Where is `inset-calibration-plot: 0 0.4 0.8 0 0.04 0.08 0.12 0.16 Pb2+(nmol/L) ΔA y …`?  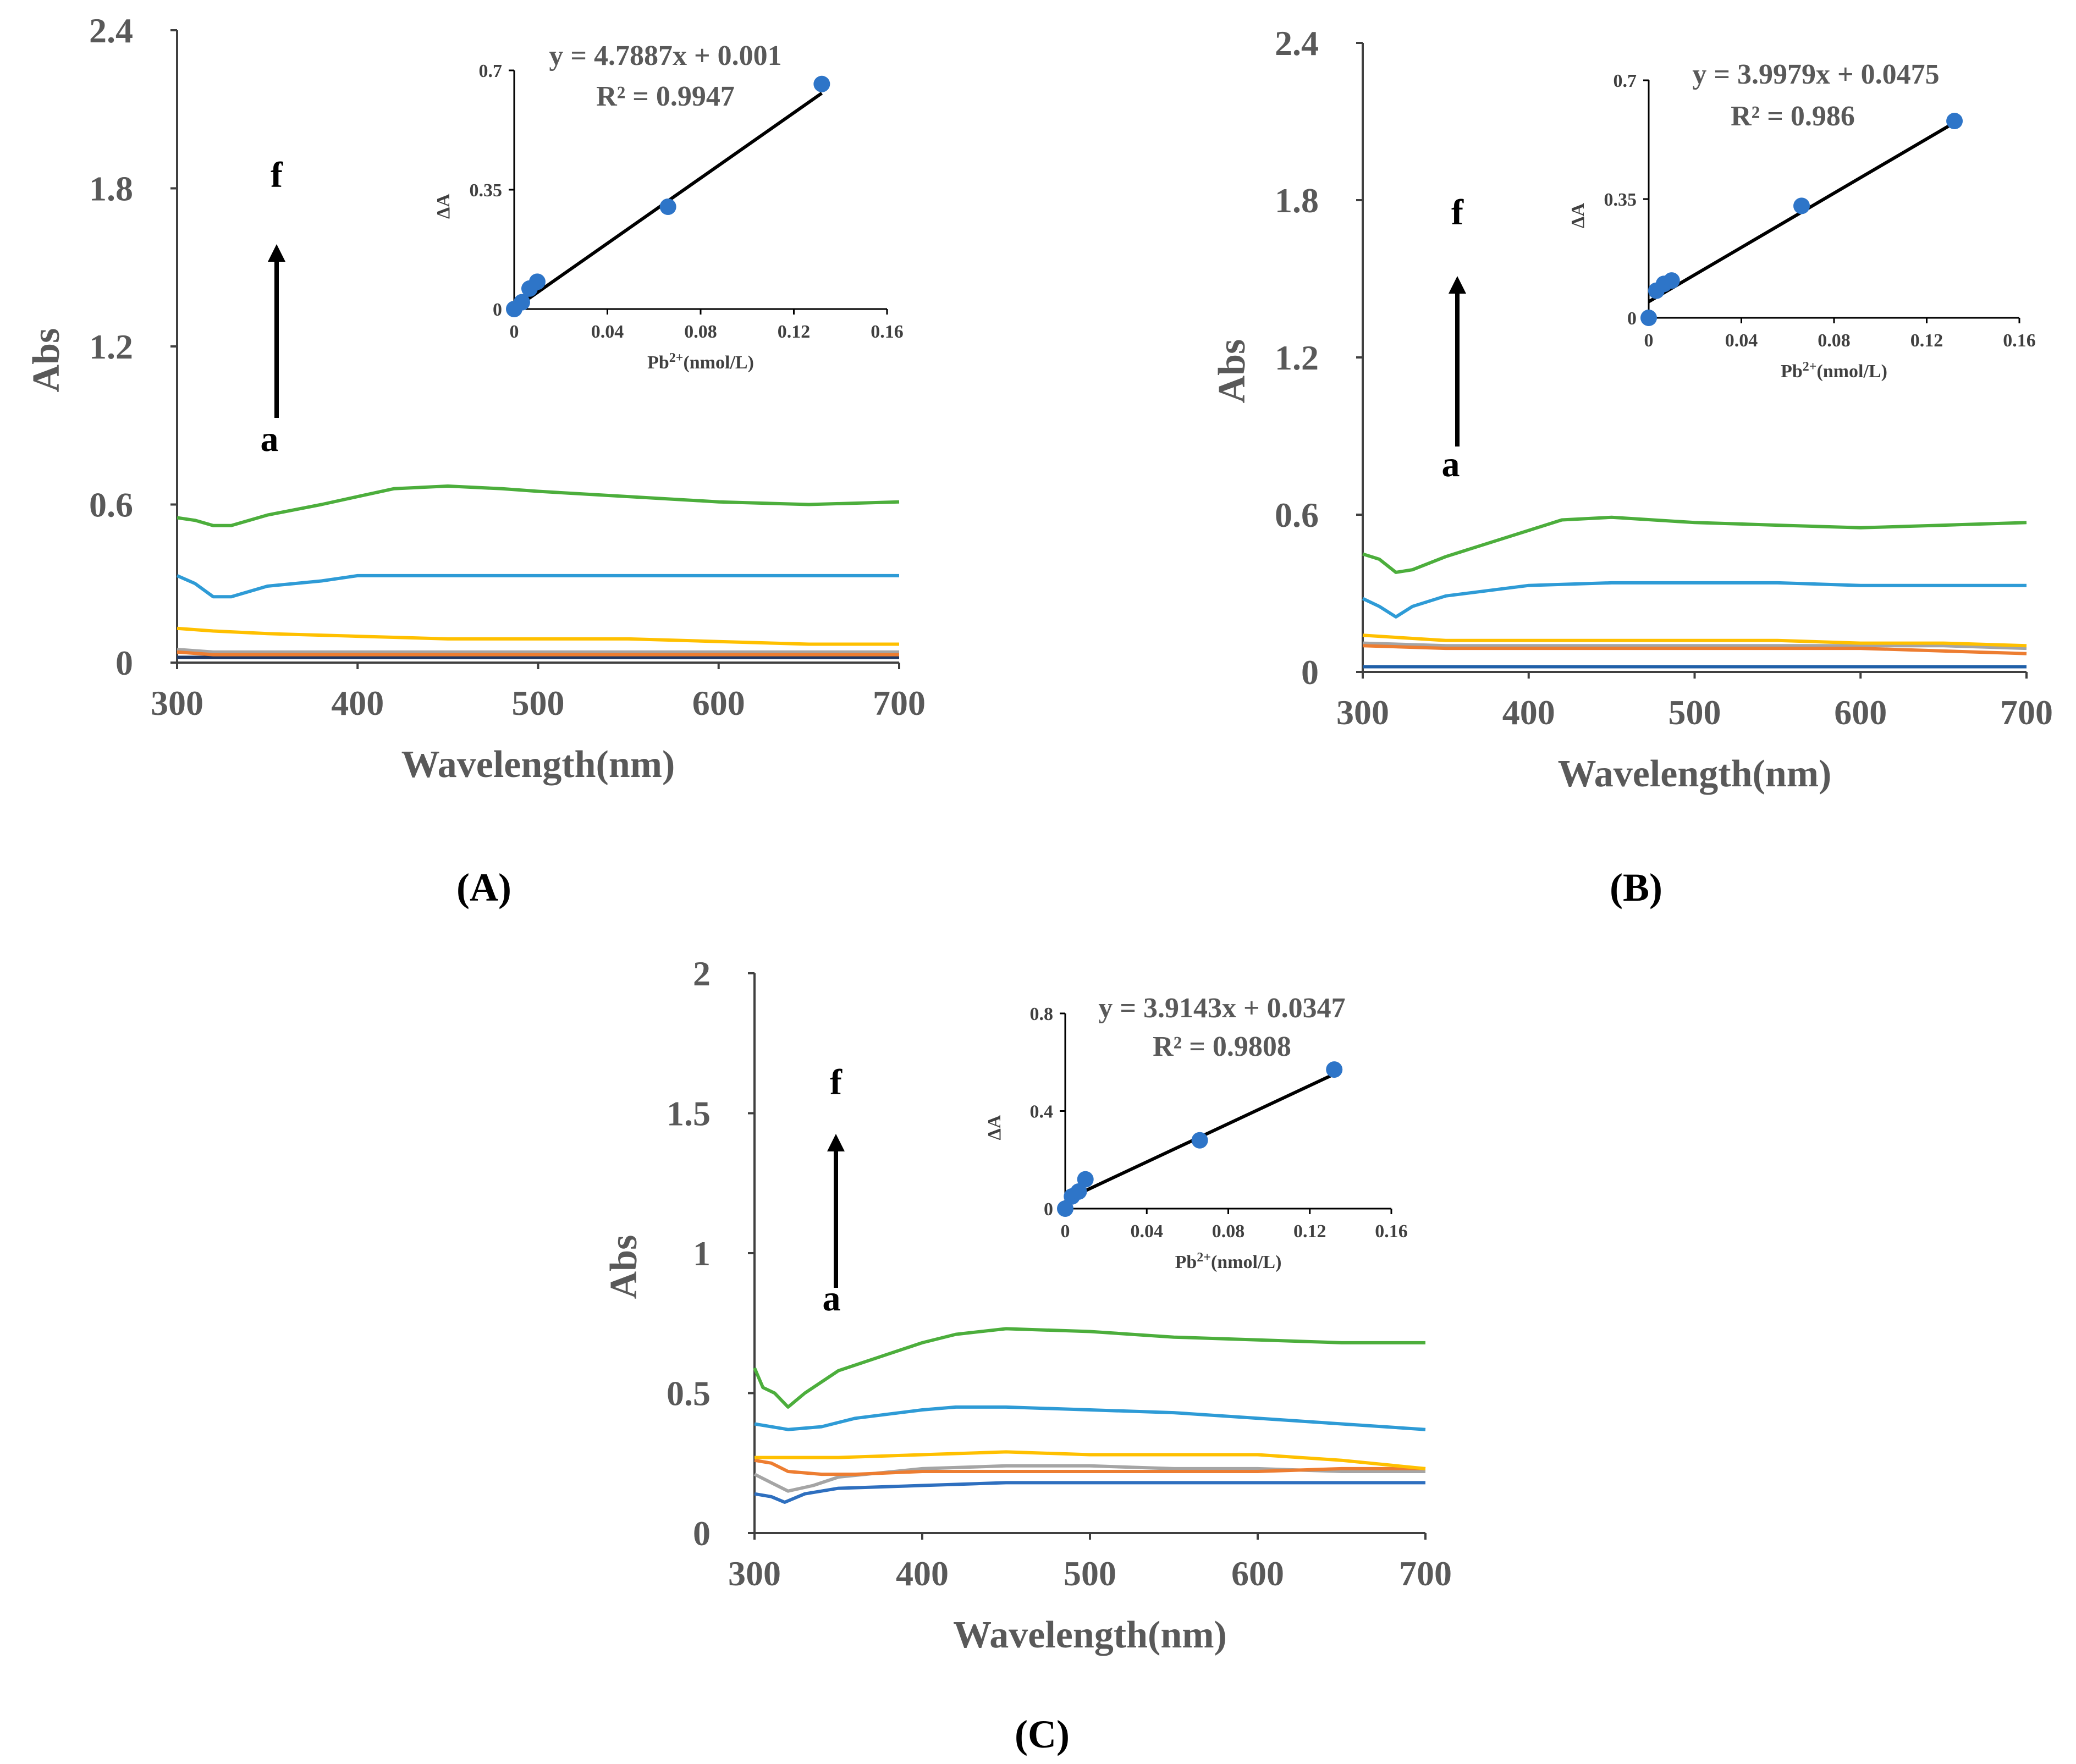 inset-calibration-plot: 0 0.4 0.8 0 0.04 0.08 0.12 0.16 Pb2+(nmol/L) ΔA y … is located at coordinates (1196, 1132).